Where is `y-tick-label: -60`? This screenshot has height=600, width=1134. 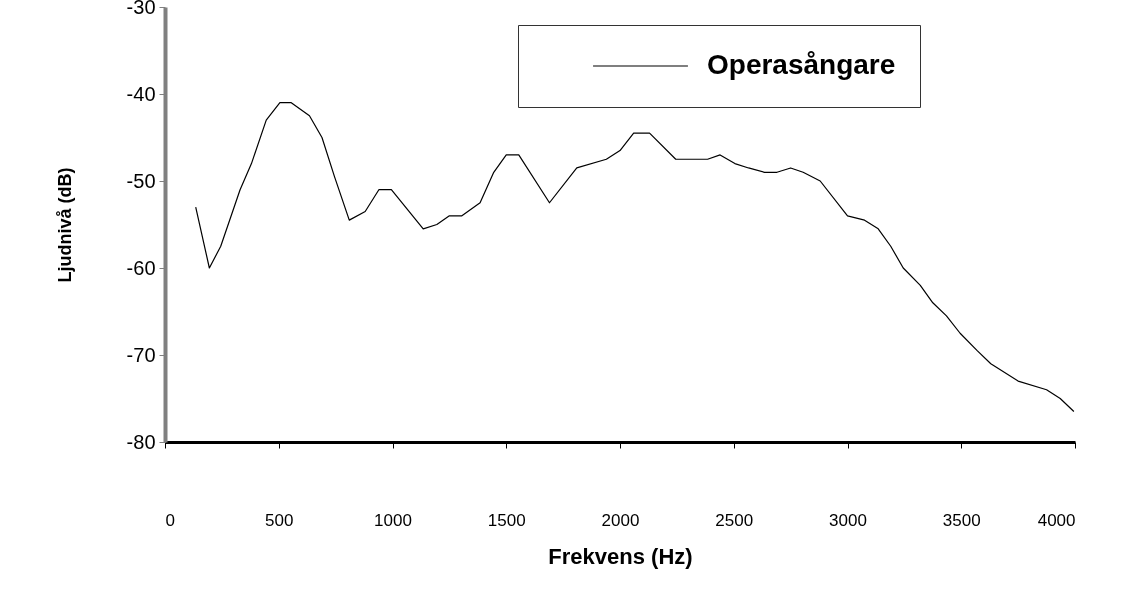
y-tick-label: -60 is located at coordinates (141, 267).